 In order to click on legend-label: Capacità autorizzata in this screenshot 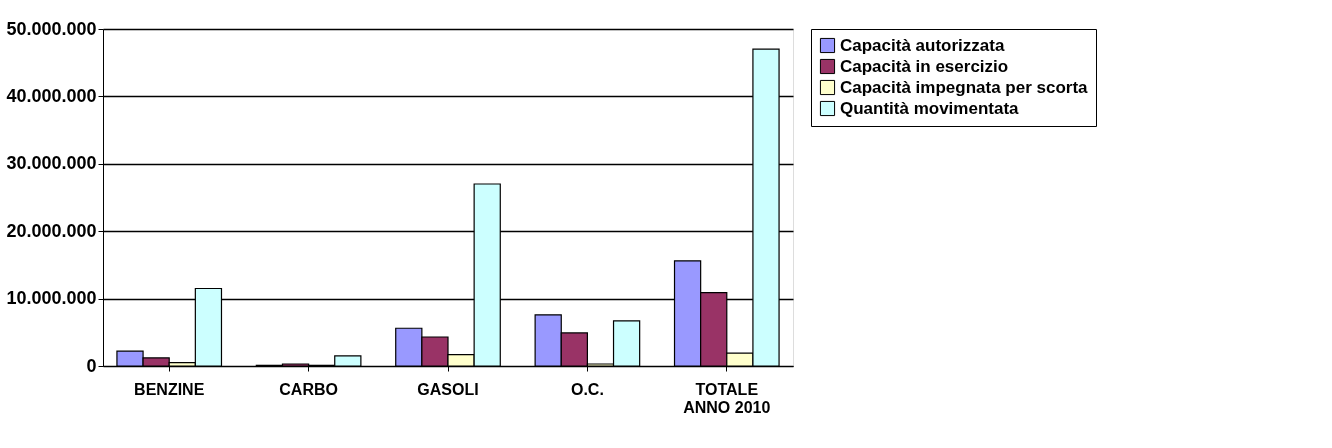, I will do `click(922, 45)`.